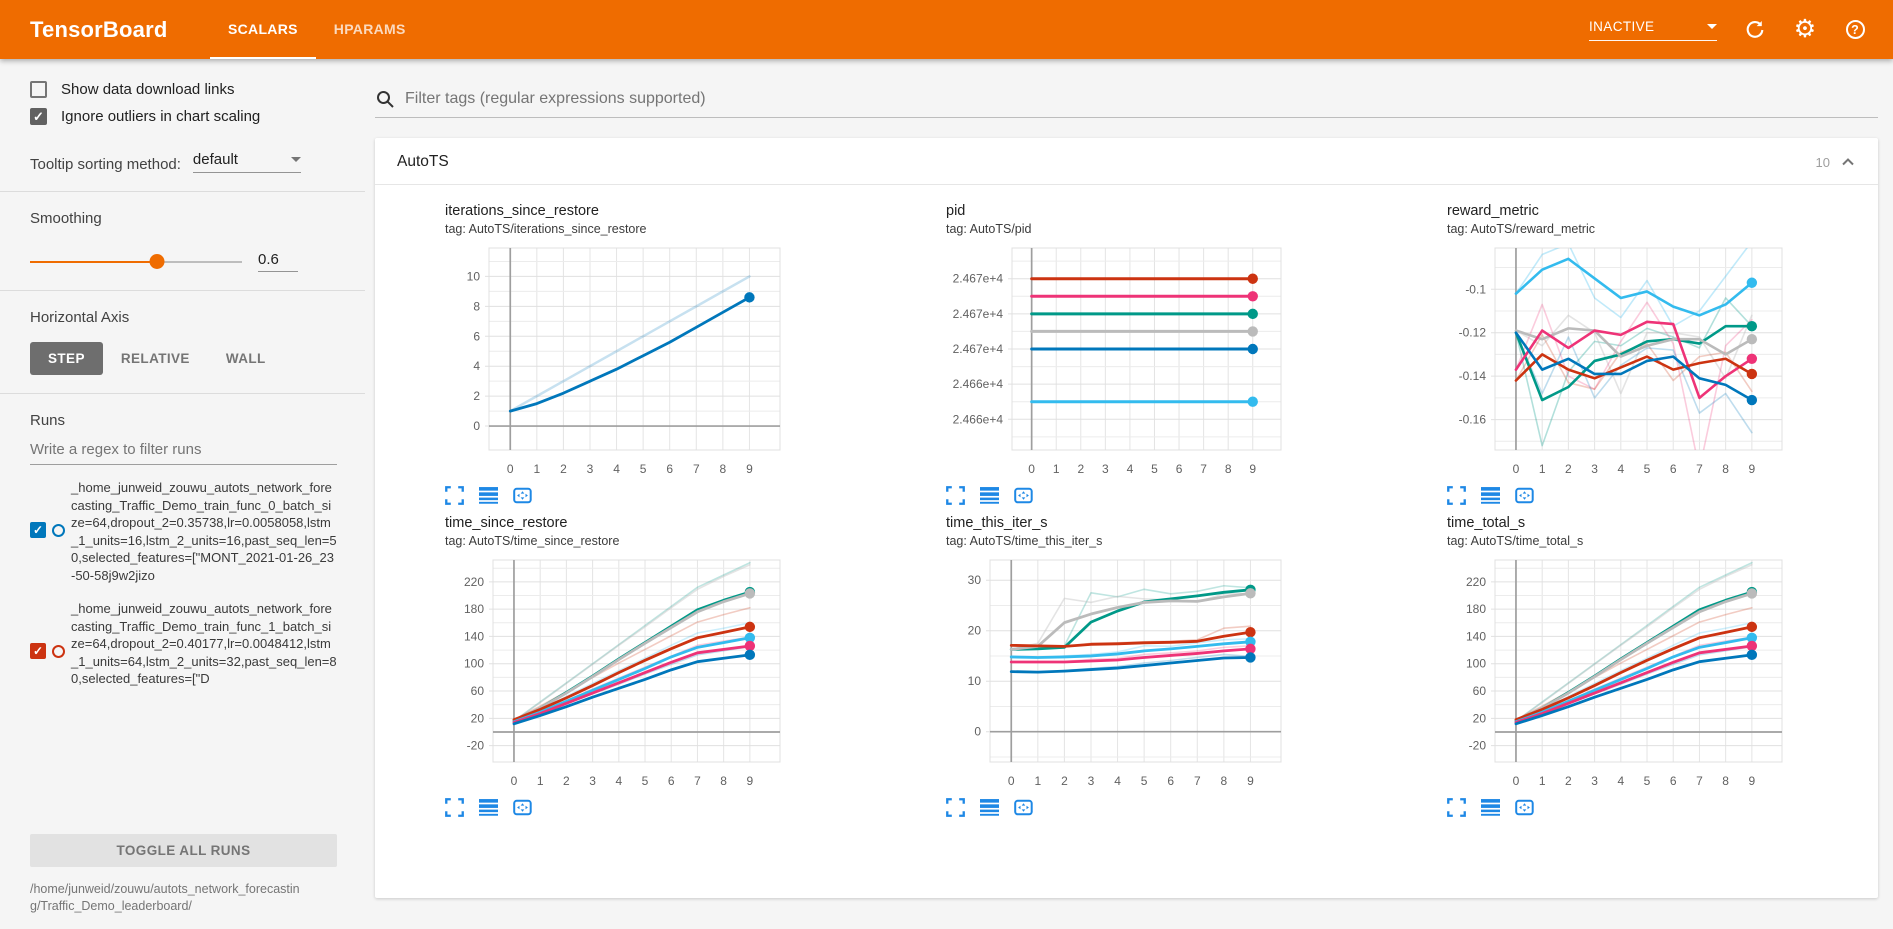 The height and width of the screenshot is (929, 1893). What do you see at coordinates (1848, 162) in the screenshot?
I see `chevron-up-icon` at bounding box center [1848, 162].